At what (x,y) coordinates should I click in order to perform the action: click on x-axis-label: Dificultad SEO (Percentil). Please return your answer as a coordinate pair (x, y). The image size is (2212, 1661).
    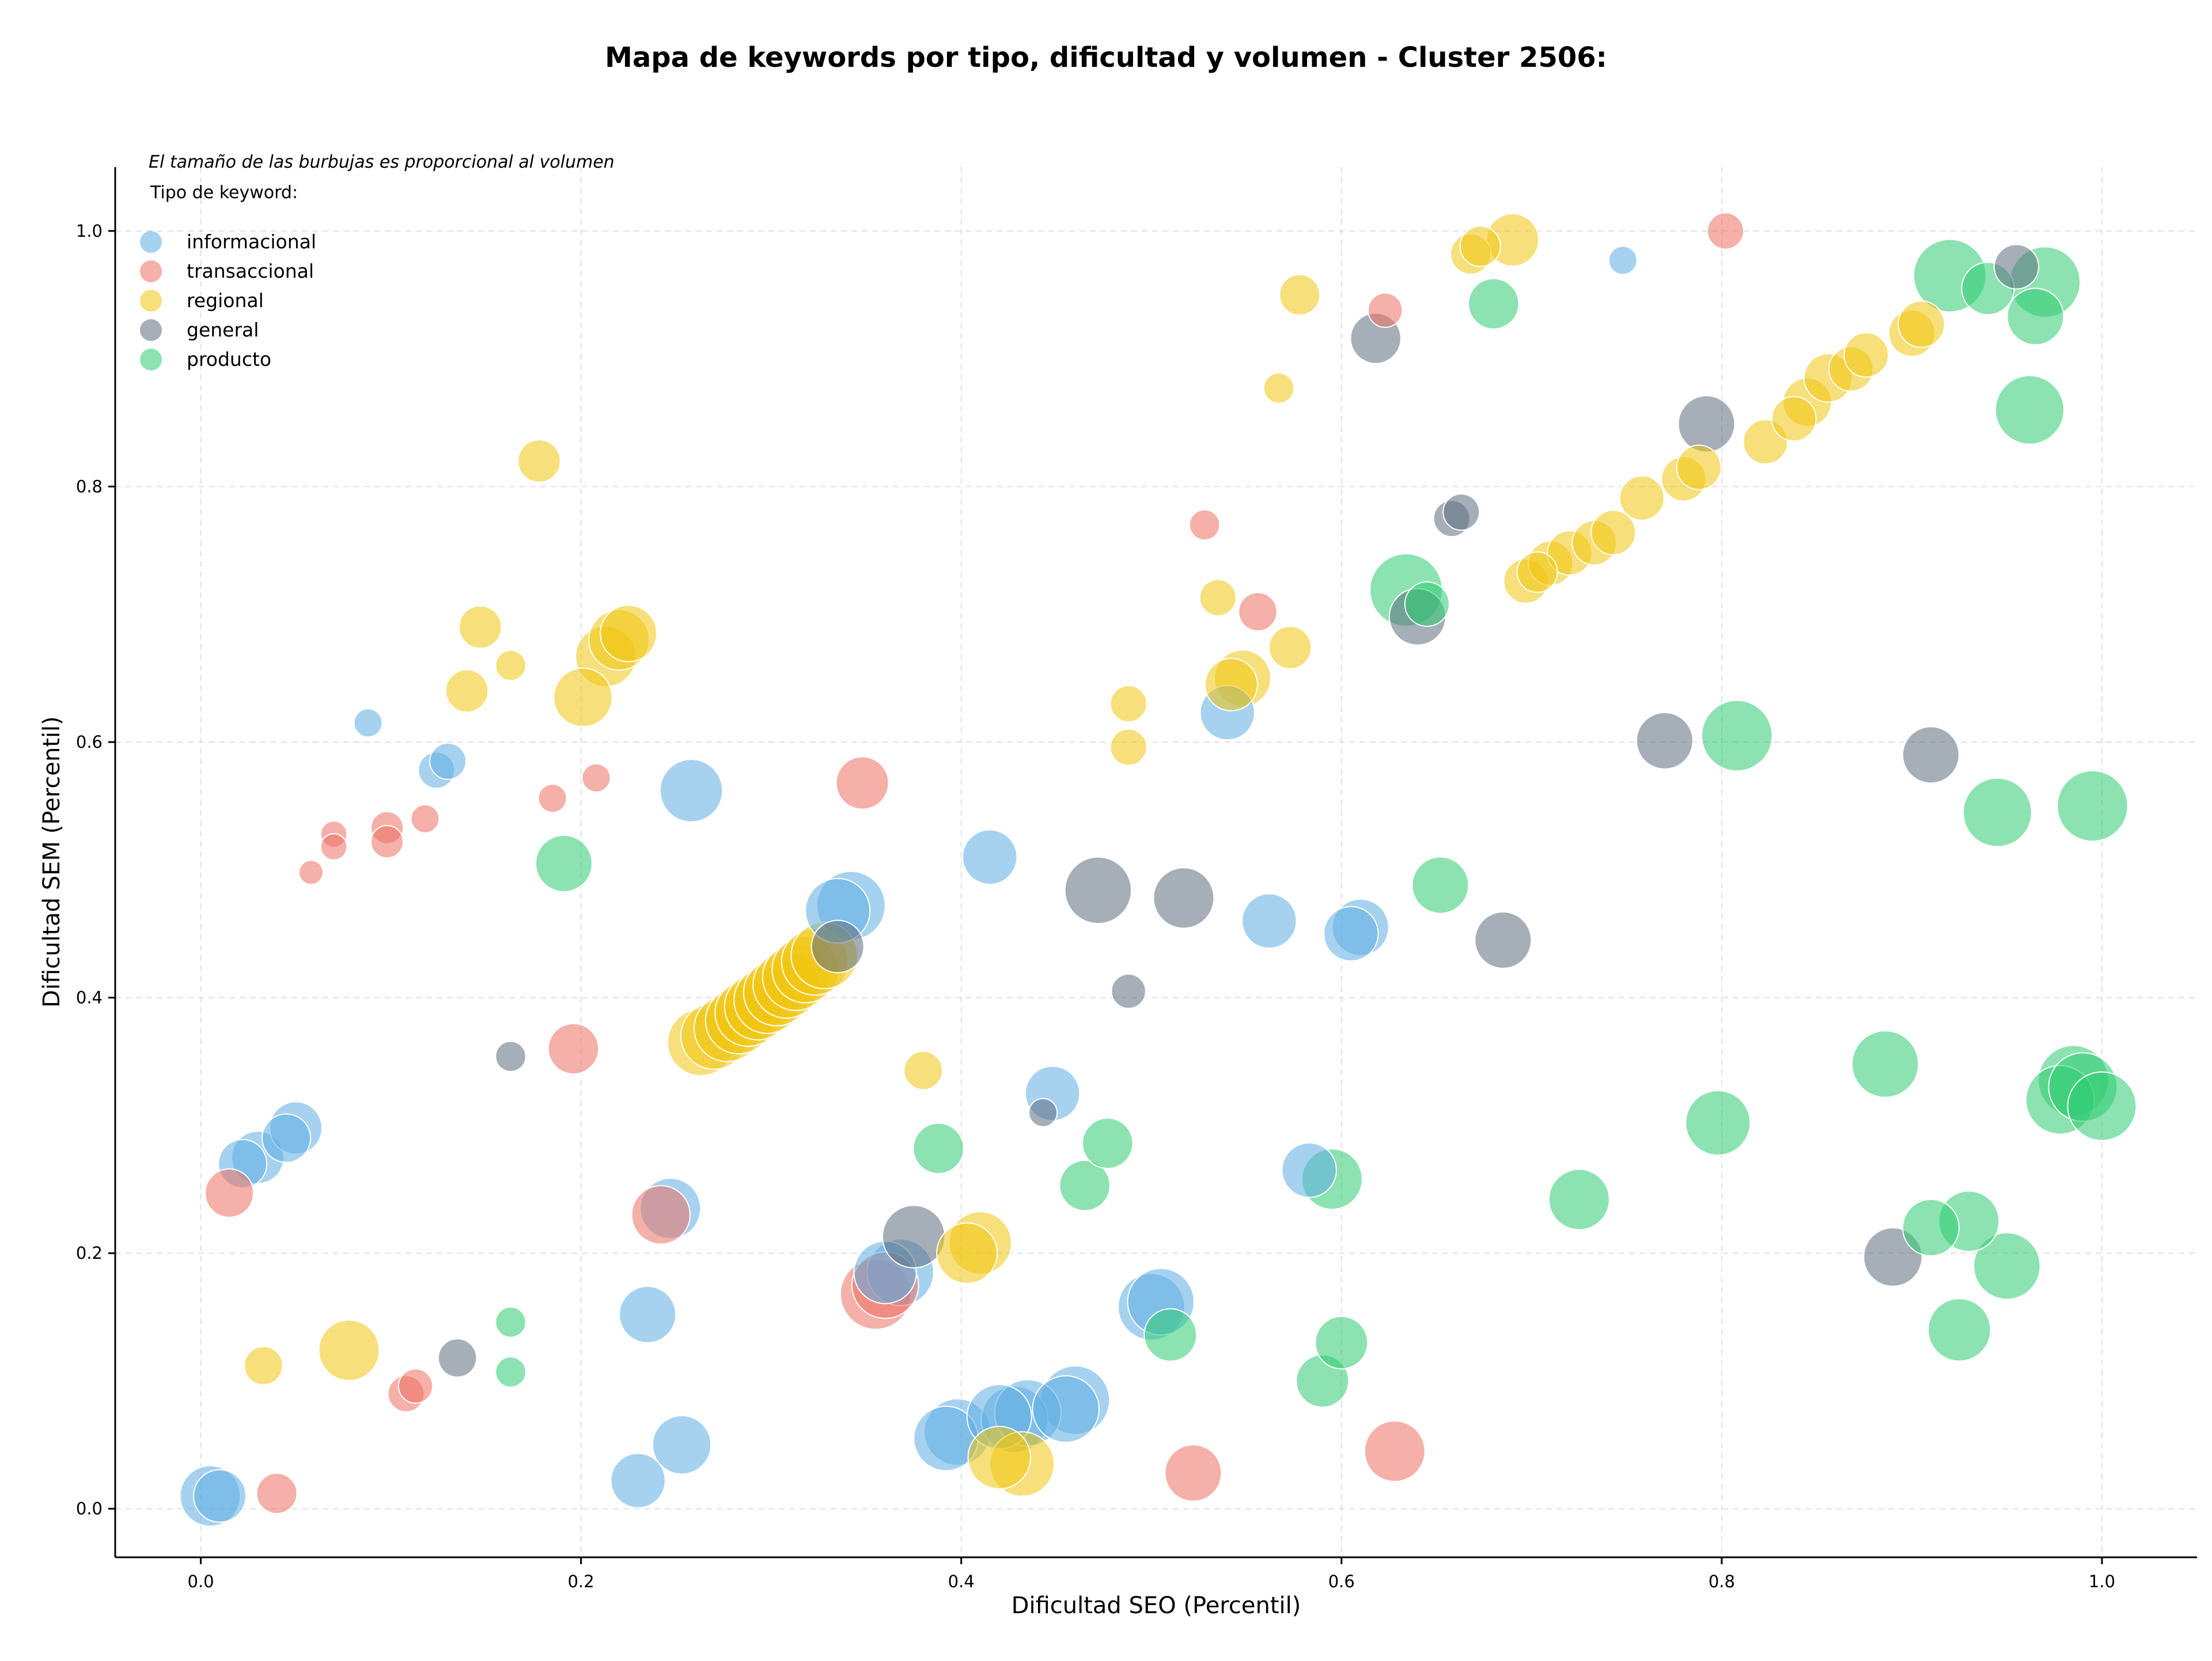
    Looking at the image, I should click on (1156, 1605).